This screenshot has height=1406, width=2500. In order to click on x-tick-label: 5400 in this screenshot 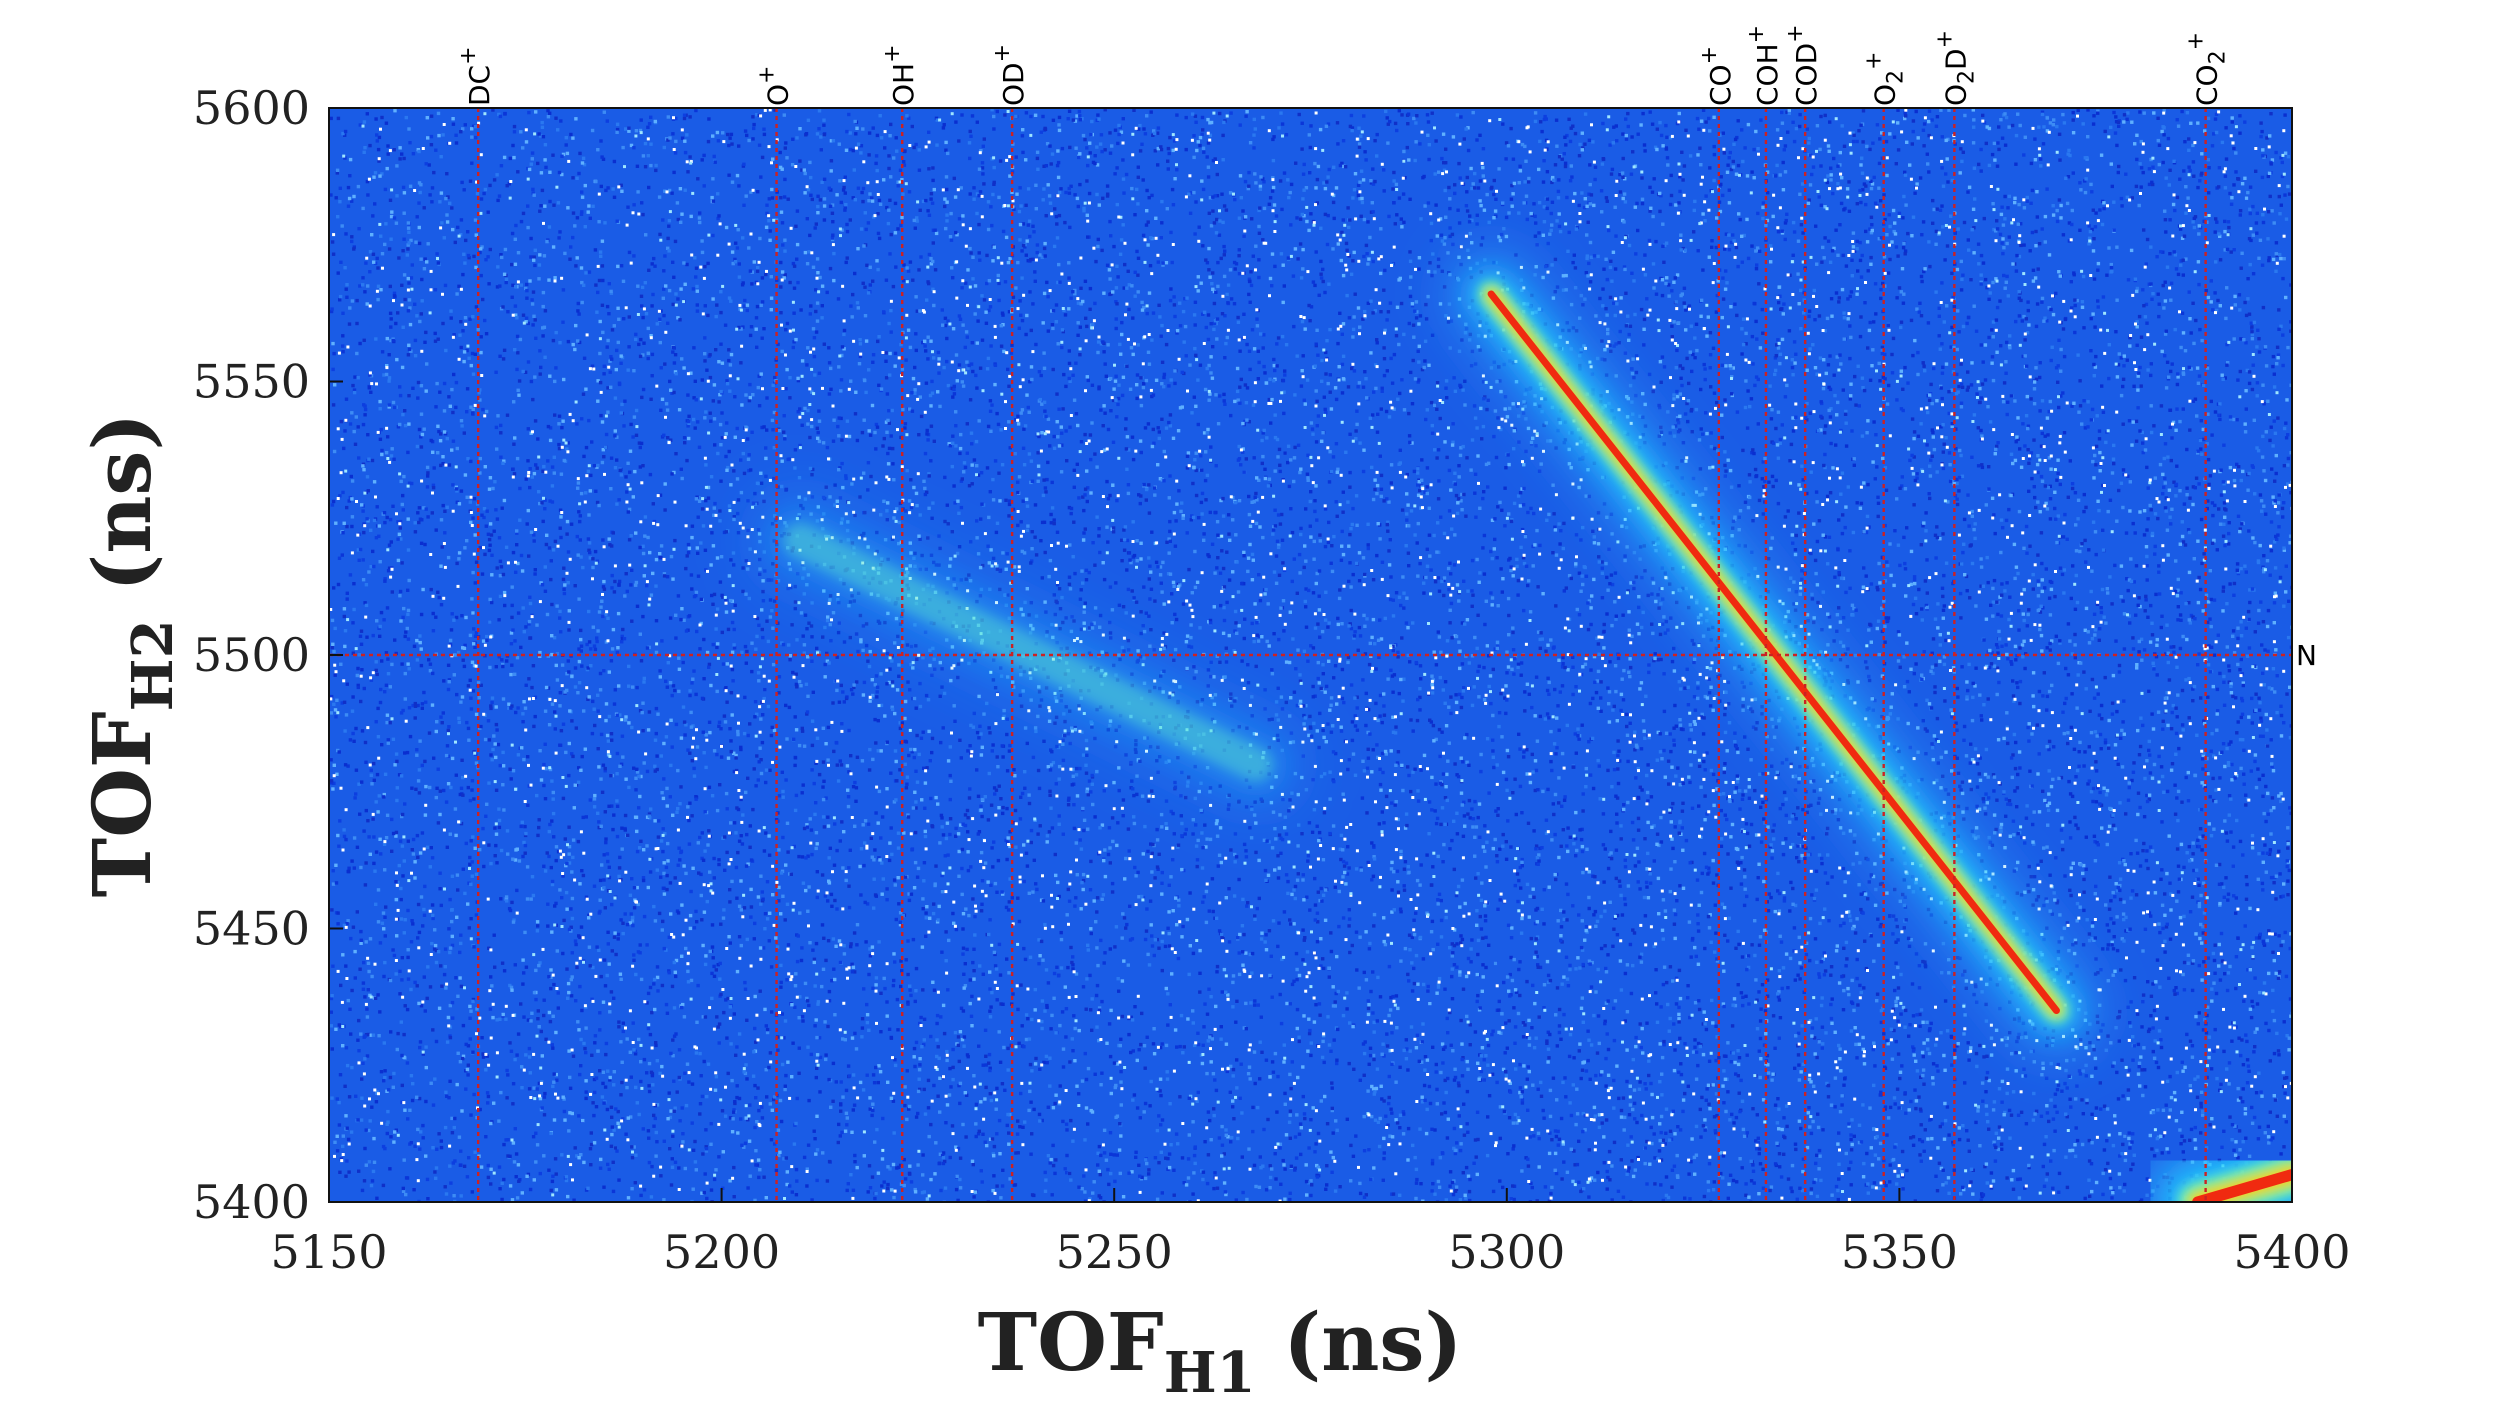, I will do `click(2291, 1252)`.